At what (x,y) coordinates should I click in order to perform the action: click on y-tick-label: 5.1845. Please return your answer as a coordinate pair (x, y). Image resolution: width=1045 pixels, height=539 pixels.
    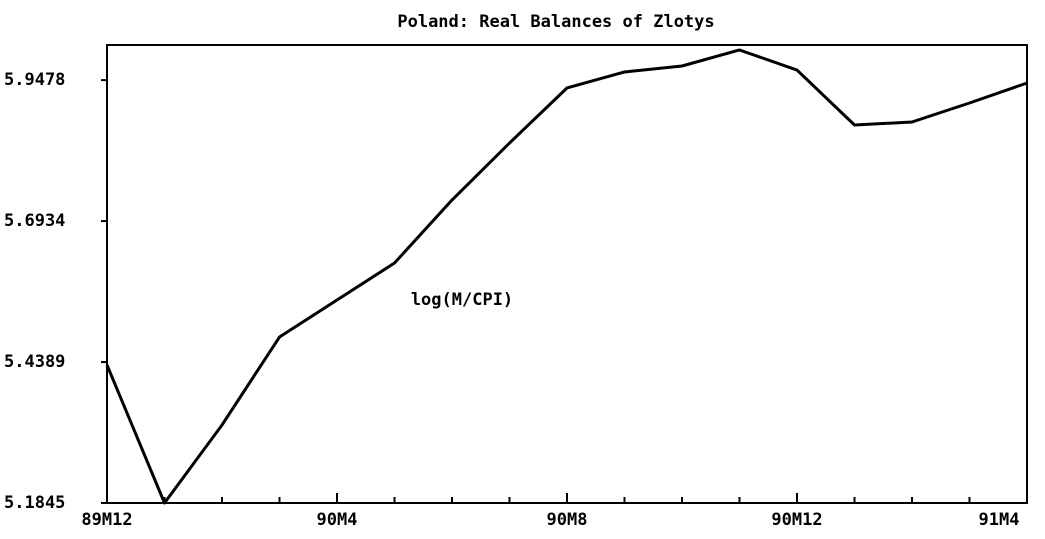
    Looking at the image, I should click on (34, 503).